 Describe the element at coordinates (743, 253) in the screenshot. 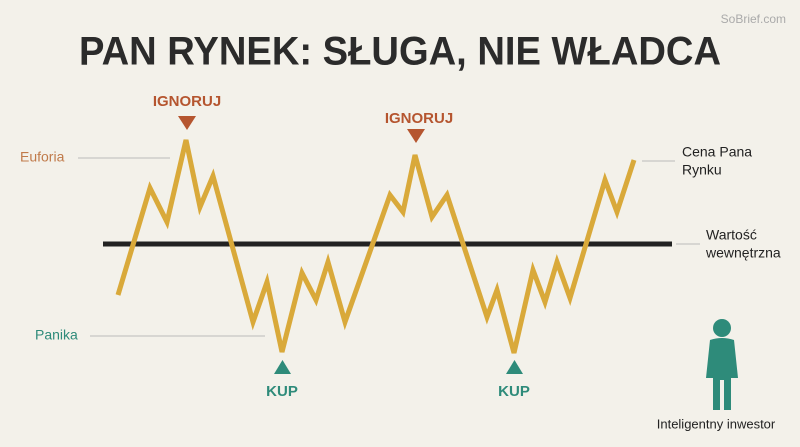

I see `intrinsic-value-label: wewnętrzna` at that location.